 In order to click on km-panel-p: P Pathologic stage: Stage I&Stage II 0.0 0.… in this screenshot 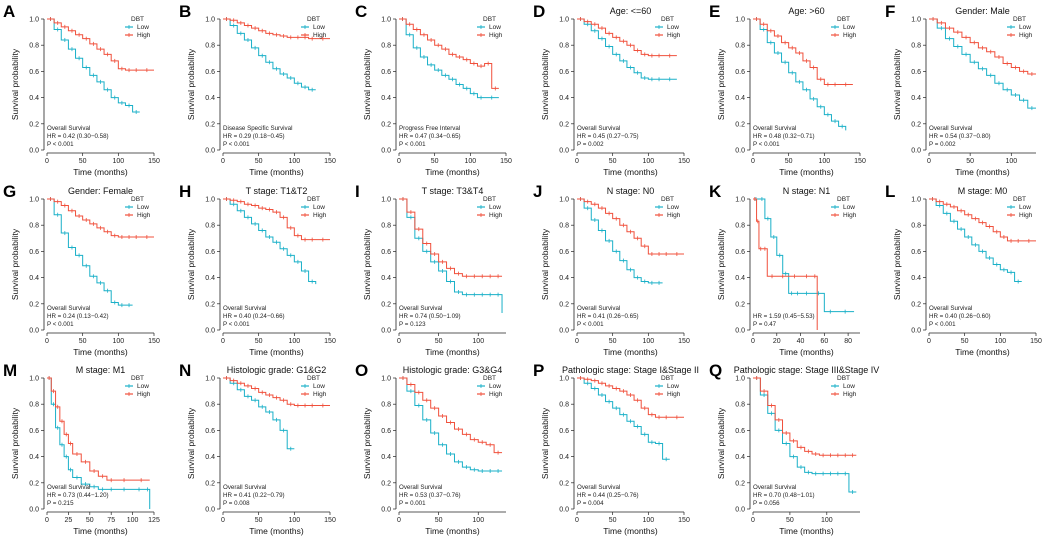, I will do `click(618, 449)`.